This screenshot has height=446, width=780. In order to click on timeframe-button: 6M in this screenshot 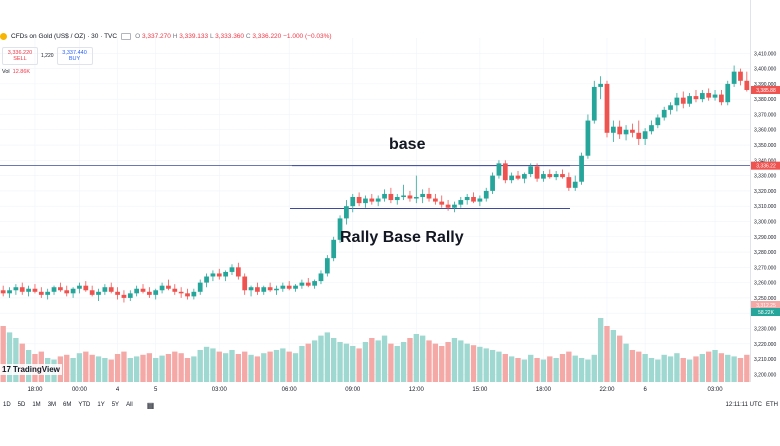, I will do `click(67, 405)`.